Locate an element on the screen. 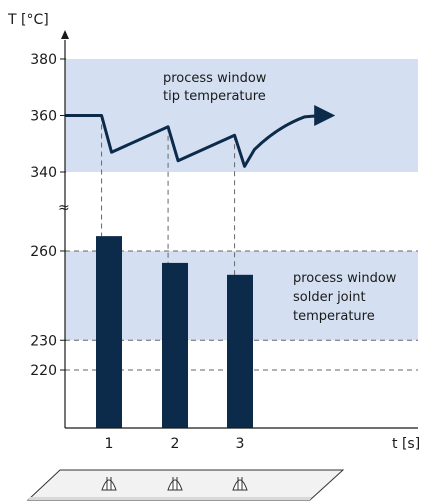 The image size is (433, 504). y-tick-label-380: 380 is located at coordinates (43, 60).